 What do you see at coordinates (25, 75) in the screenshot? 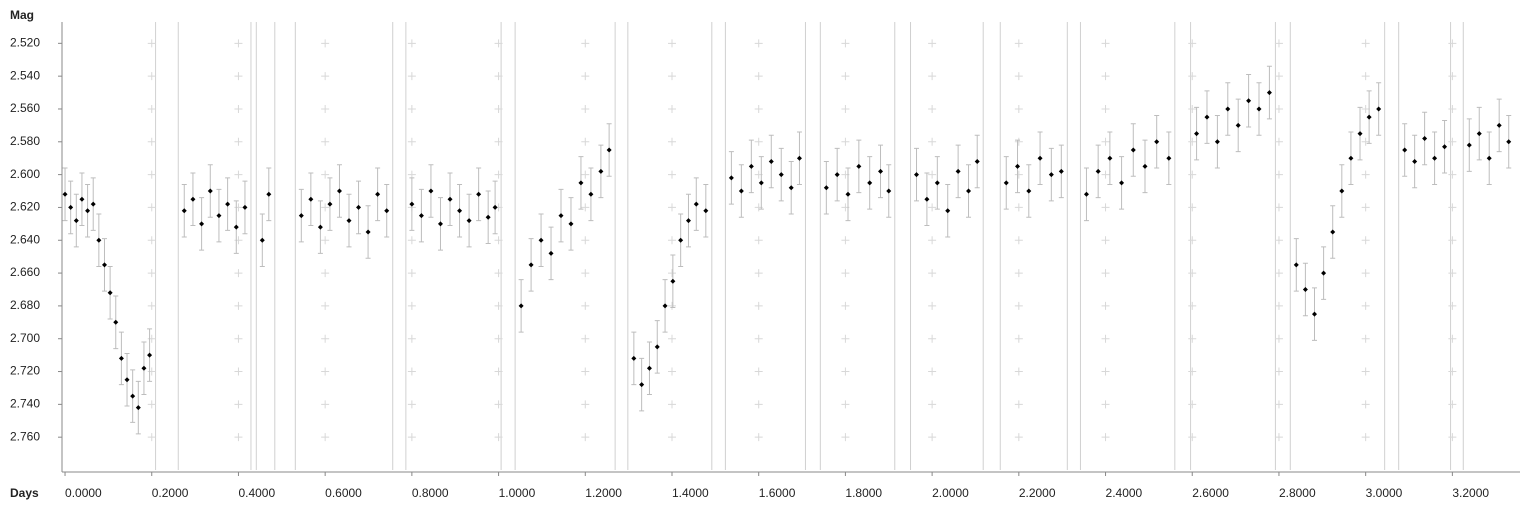
I see `y-tick-label: 2.540` at bounding box center [25, 75].